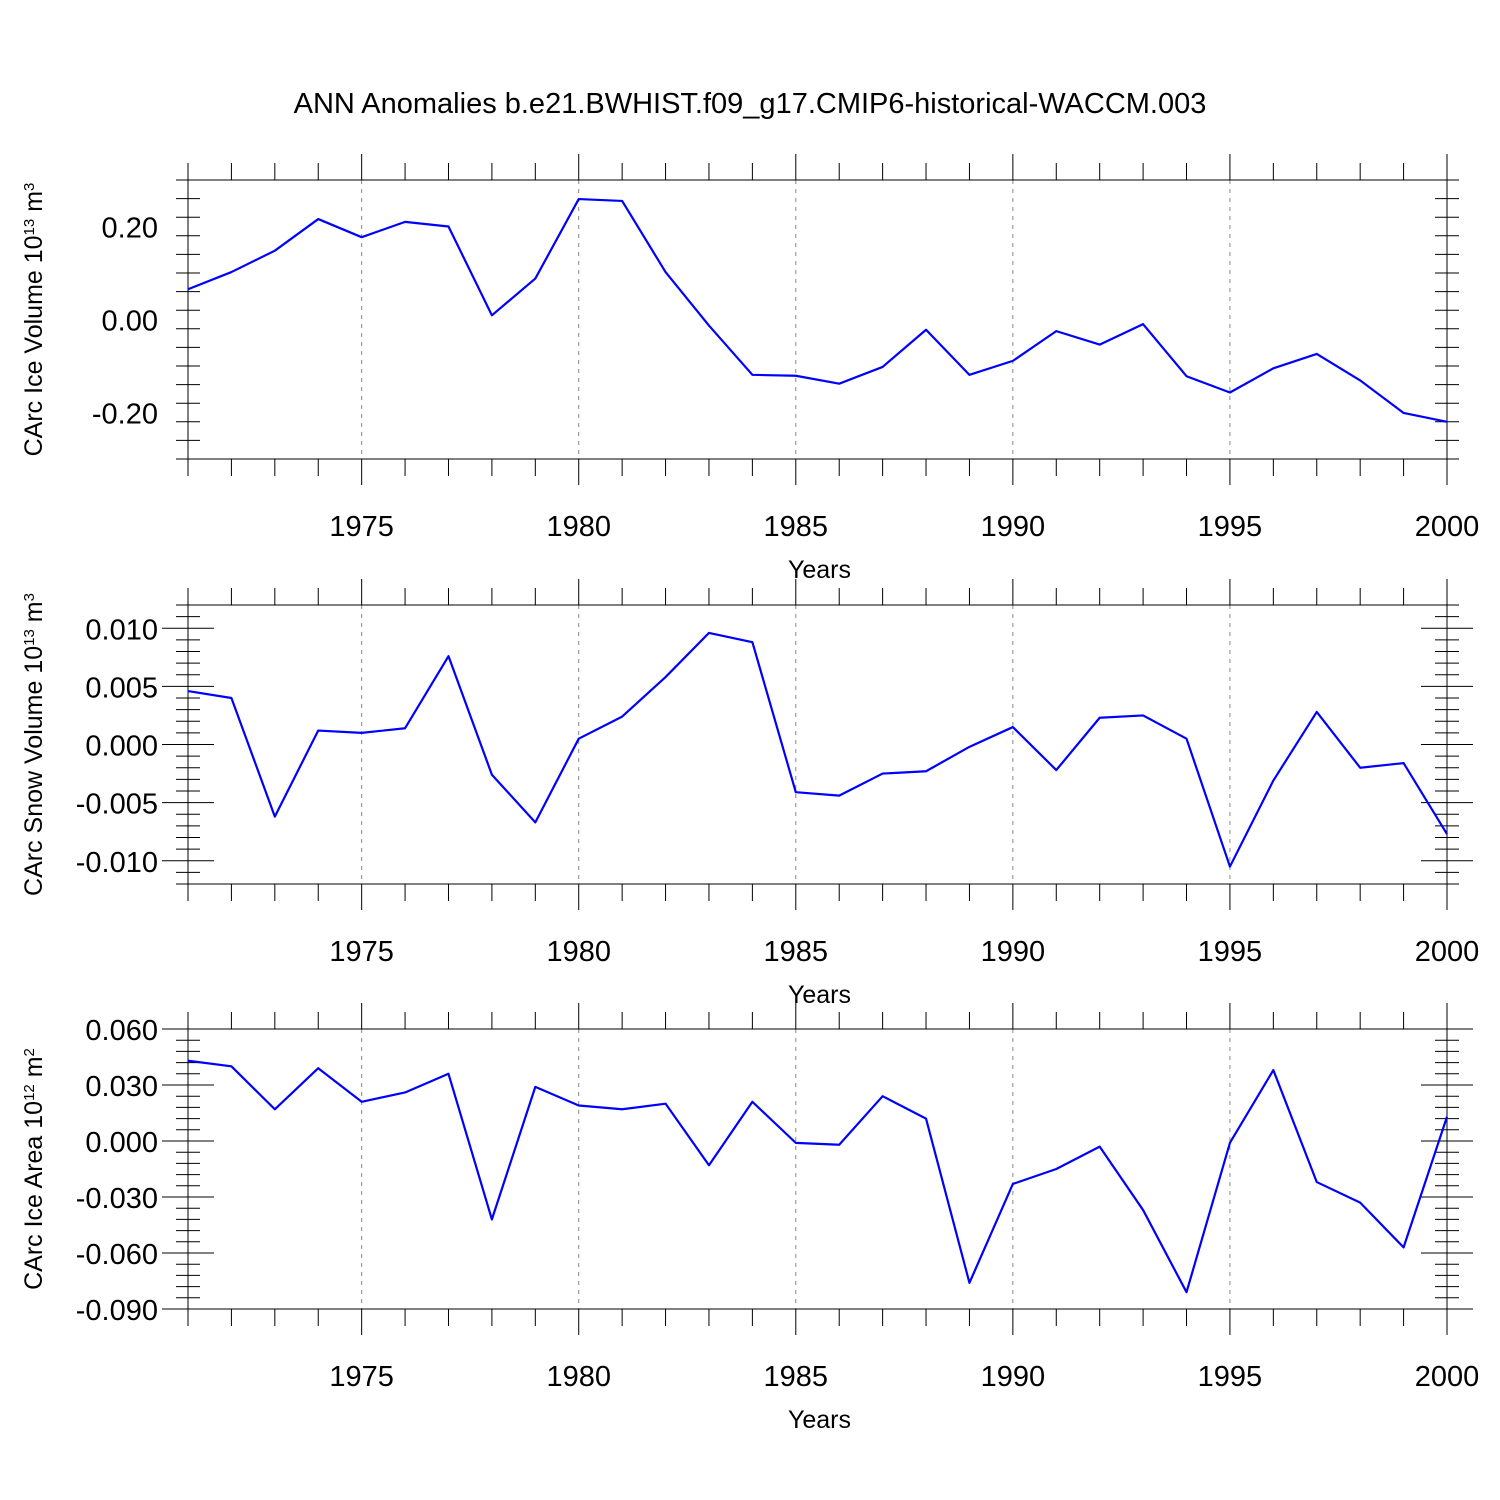 Image resolution: width=1500 pixels, height=1500 pixels. What do you see at coordinates (121, 1087) in the screenshot?
I see `y-tick-label: 0.030` at bounding box center [121, 1087].